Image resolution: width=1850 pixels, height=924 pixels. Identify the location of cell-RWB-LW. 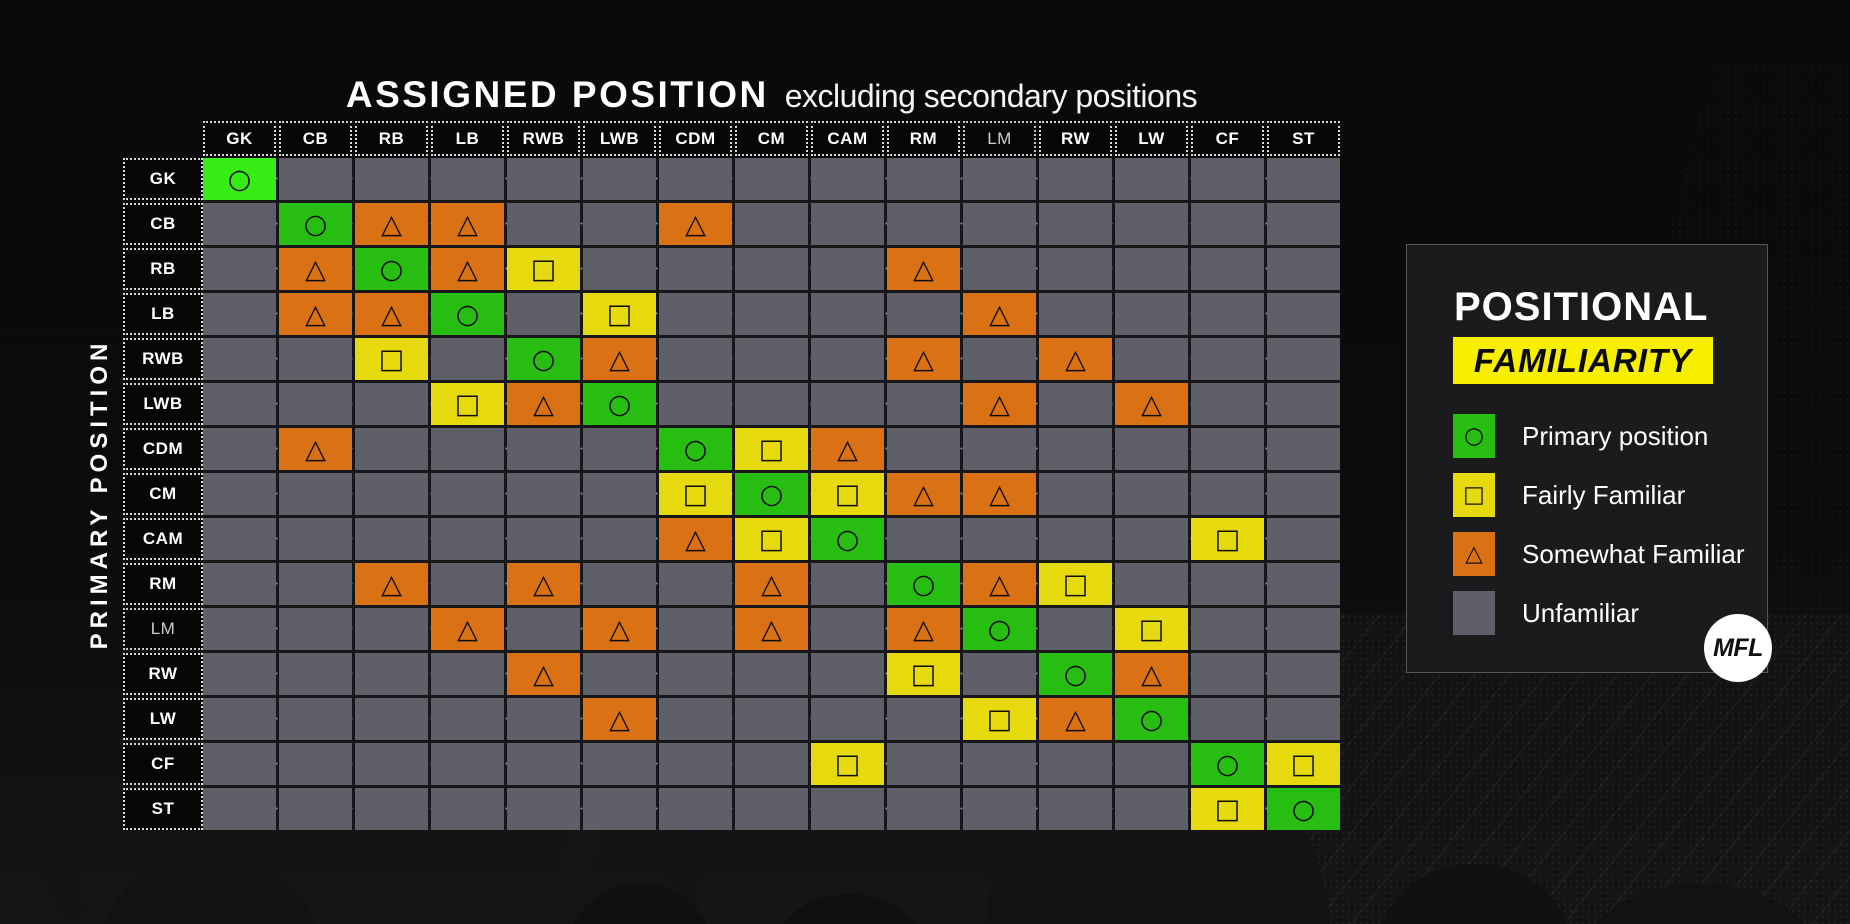
(1151, 359).